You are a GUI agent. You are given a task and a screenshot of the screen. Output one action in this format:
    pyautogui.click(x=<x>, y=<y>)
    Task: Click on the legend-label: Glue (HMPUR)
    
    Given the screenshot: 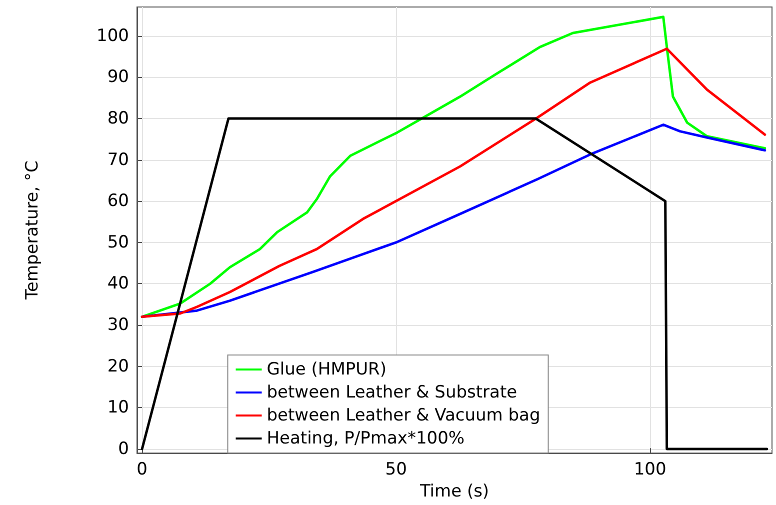 What is the action you would take?
    pyautogui.click(x=326, y=370)
    